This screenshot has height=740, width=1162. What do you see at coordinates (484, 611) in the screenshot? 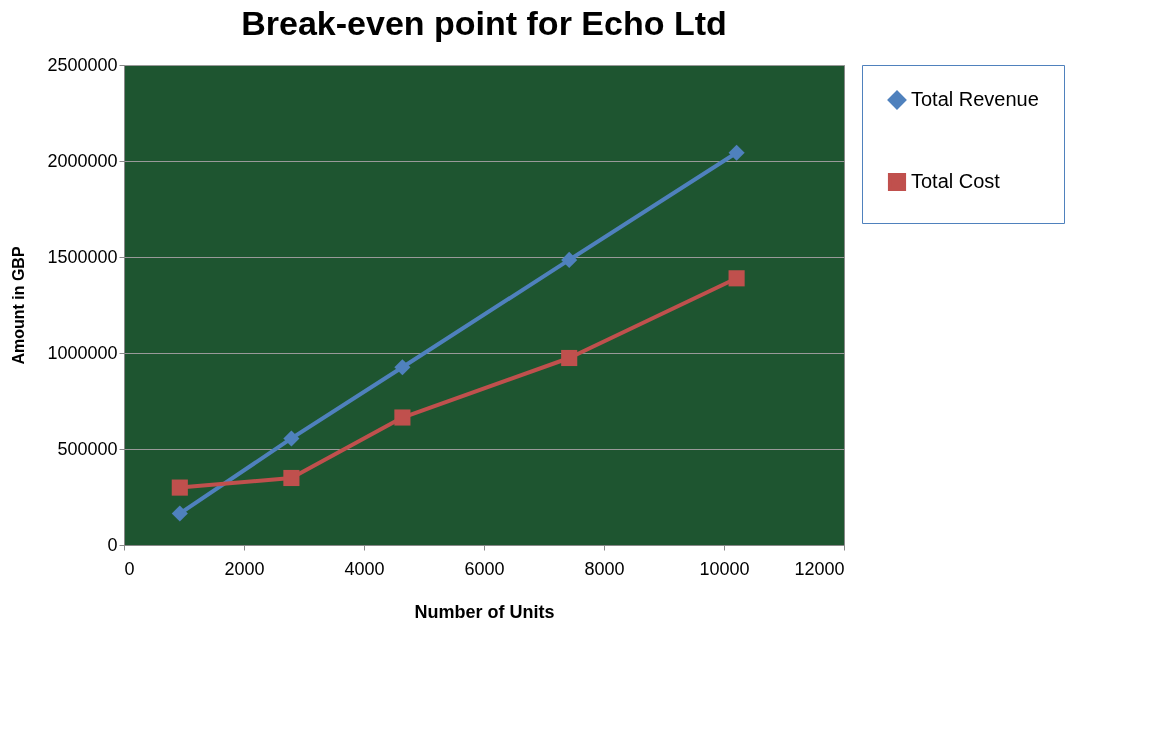
I see `x-axis-title: Number of Units` at bounding box center [484, 611].